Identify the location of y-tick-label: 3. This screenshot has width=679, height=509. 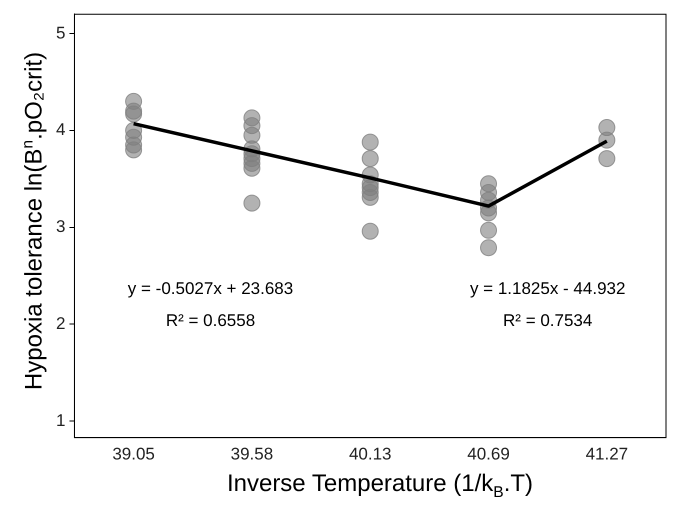
(61, 226).